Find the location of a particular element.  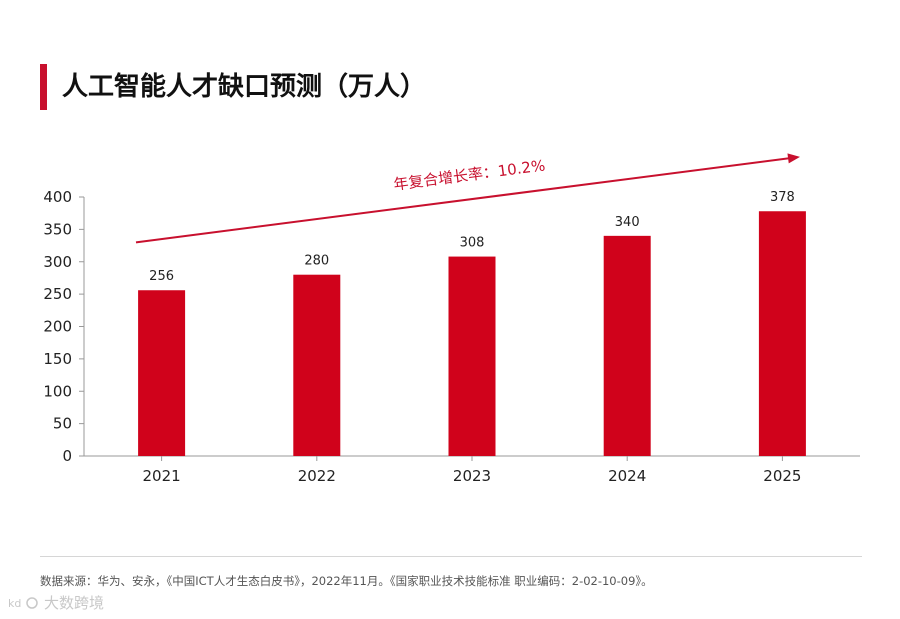

watermark: kd 大数跨境 is located at coordinates (56, 602).